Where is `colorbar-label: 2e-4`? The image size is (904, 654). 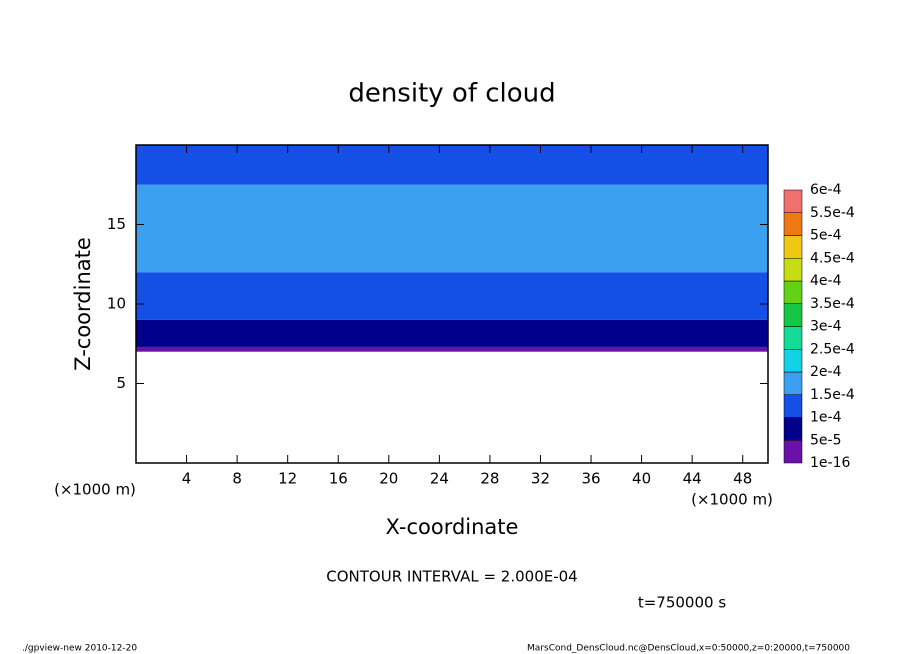
colorbar-label: 2e-4 is located at coordinates (826, 372).